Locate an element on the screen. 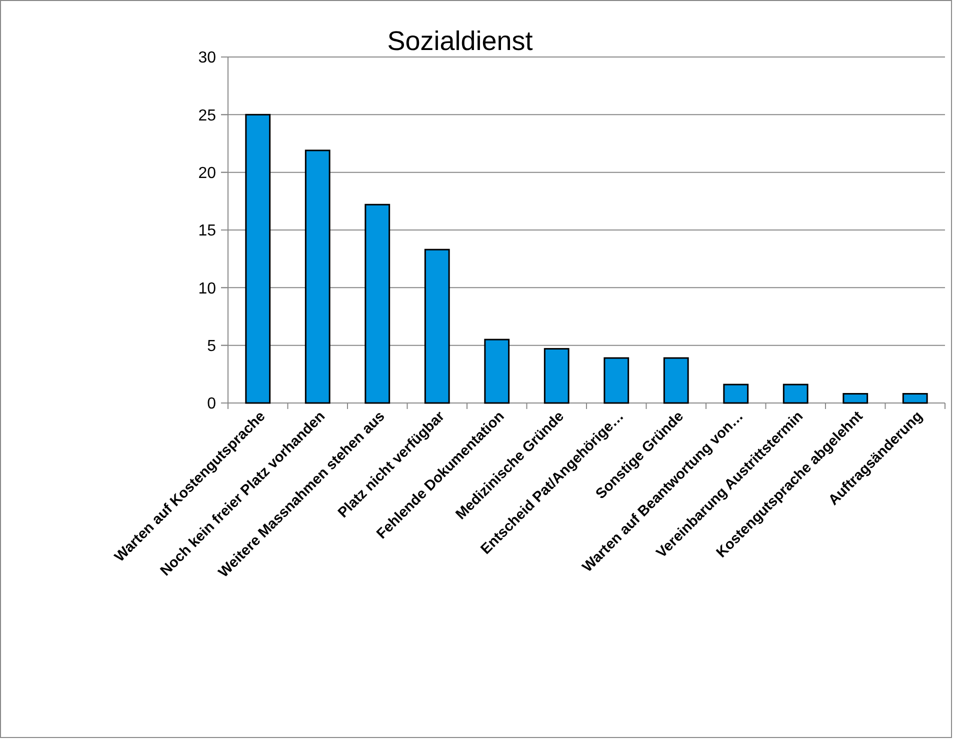 The height and width of the screenshot is (739, 953). y-tick-label: 20 is located at coordinates (207, 173).